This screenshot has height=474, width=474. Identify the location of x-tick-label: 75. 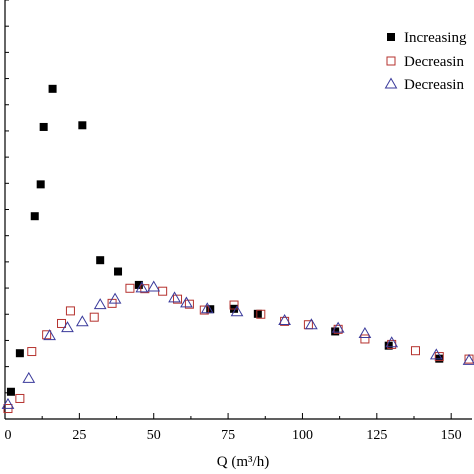
(228, 435).